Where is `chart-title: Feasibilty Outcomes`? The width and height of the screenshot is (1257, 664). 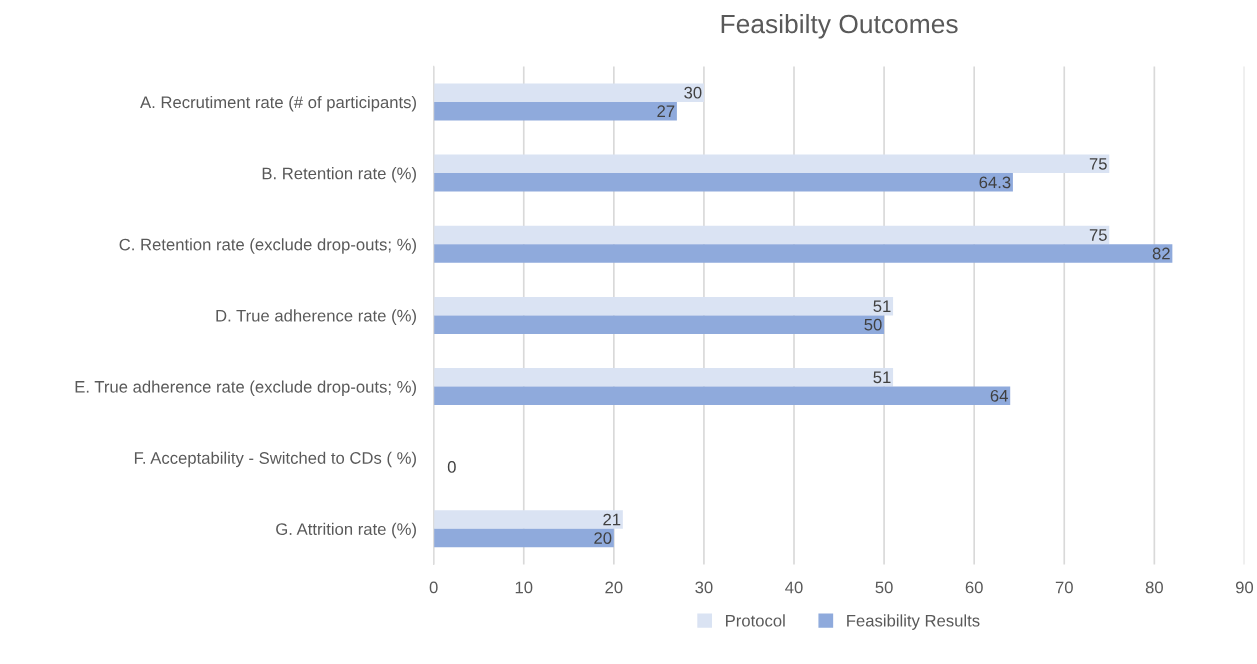
chart-title: Feasibilty Outcomes is located at coordinates (839, 26).